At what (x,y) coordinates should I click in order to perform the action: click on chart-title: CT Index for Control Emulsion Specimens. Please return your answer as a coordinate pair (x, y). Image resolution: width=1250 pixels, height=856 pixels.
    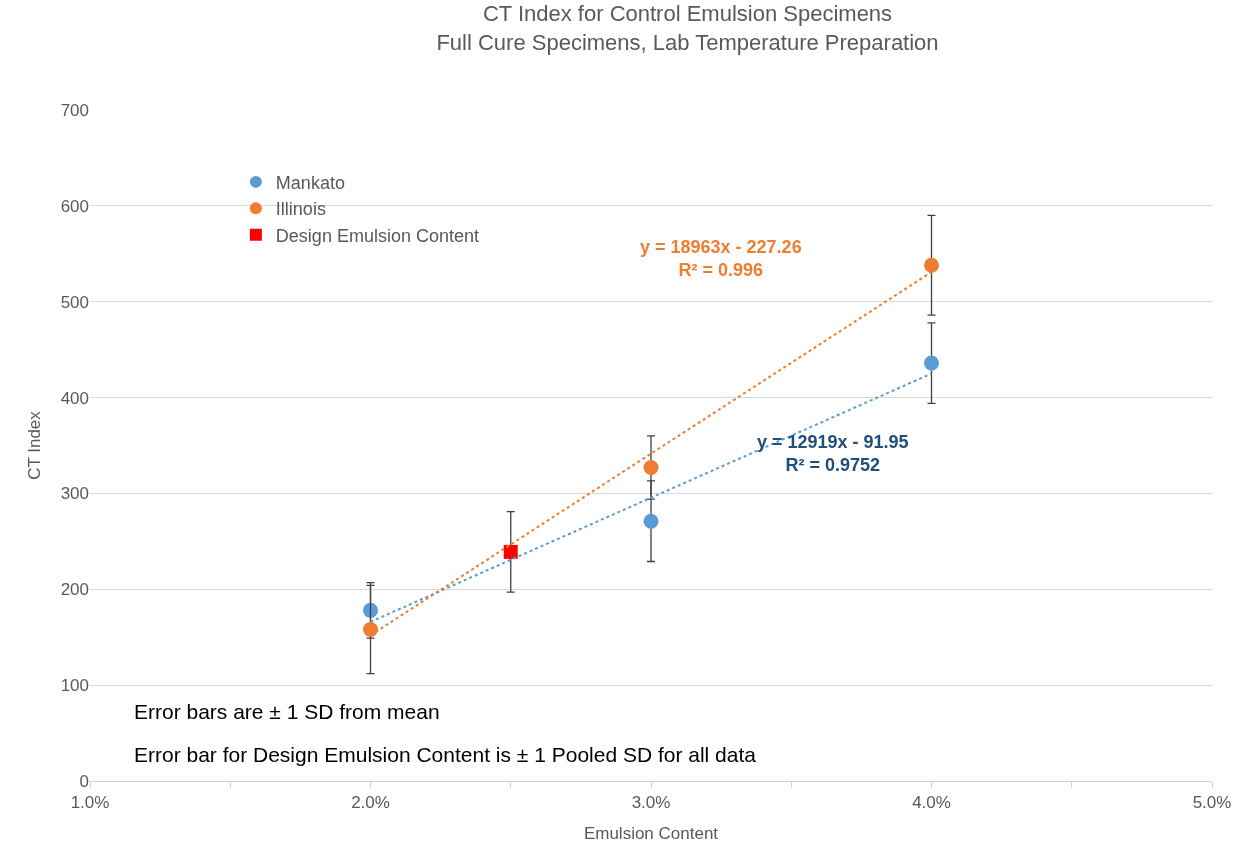
    Looking at the image, I should click on (687, 14).